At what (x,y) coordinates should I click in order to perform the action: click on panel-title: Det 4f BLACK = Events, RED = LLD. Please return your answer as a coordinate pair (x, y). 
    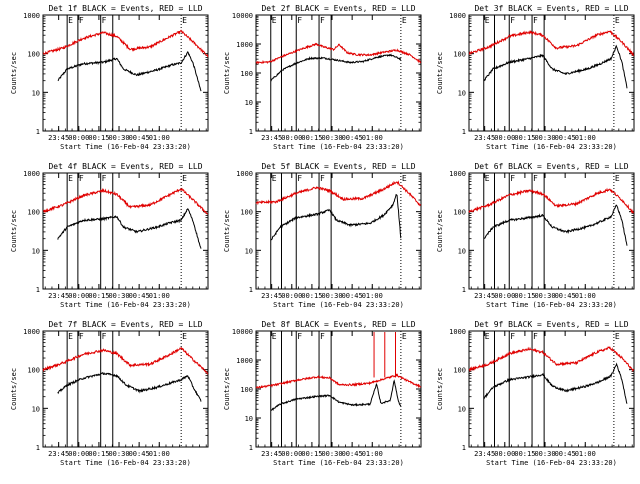
    Looking at the image, I should click on (125, 166).